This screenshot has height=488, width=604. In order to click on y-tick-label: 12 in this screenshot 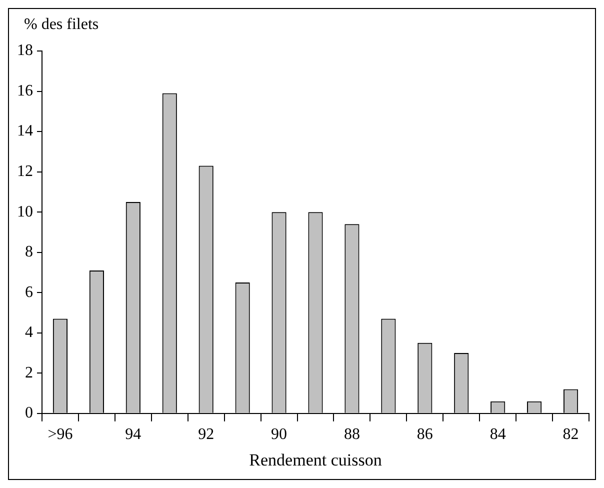, I will do `click(25, 171)`.